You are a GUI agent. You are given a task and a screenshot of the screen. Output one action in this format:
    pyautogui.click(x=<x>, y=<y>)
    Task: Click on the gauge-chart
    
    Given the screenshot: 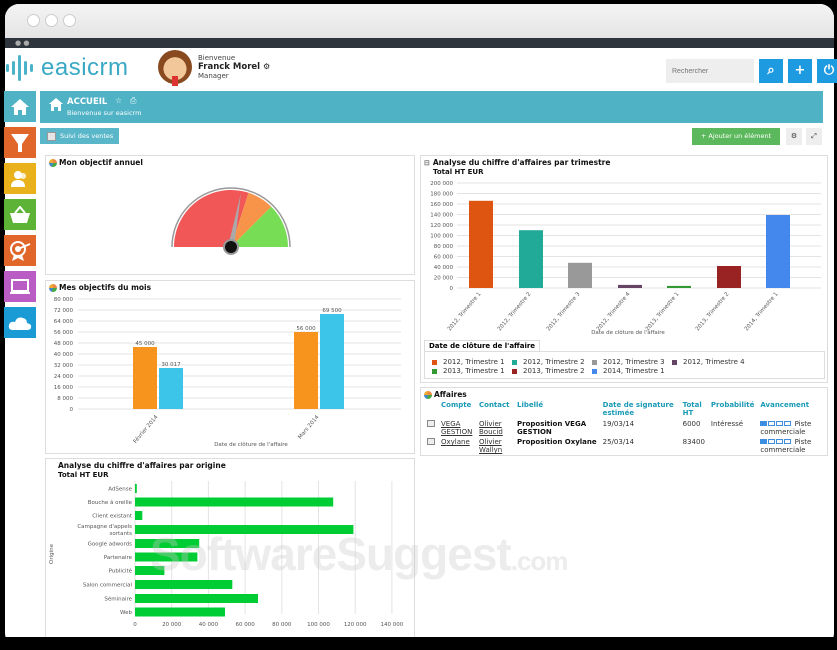 What is the action you would take?
    pyautogui.click(x=231, y=221)
    